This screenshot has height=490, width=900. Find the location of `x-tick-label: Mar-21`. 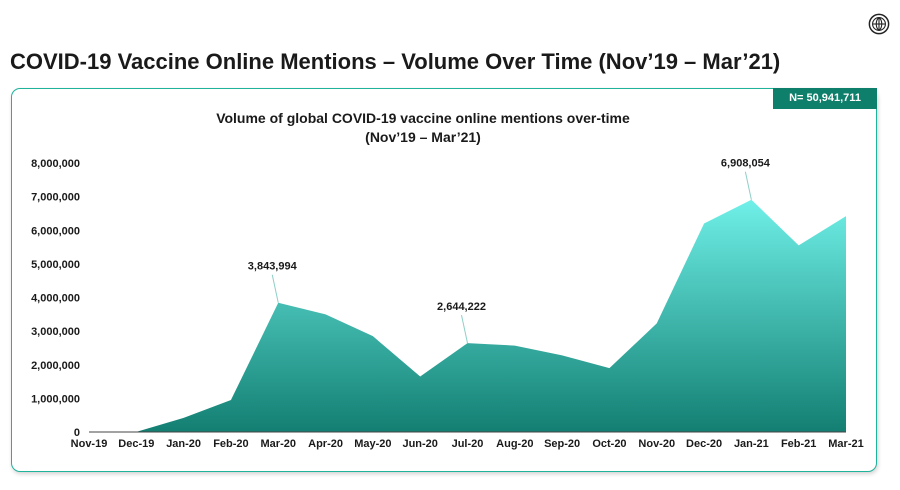

x-tick-label: Mar-21 is located at coordinates (845, 444).